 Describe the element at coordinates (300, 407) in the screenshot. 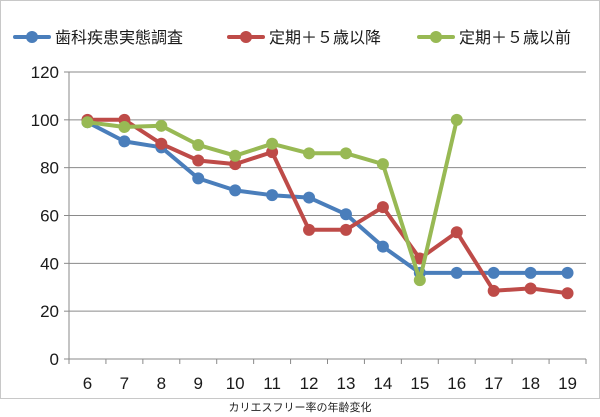

I see `chart-caption: カリエスフリー率の年齢変化` at that location.